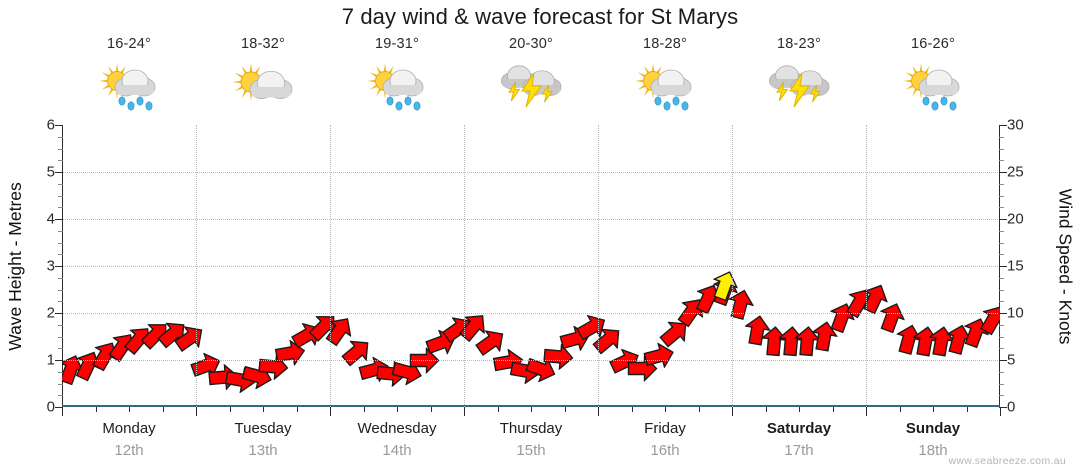 Image resolution: width=1080 pixels, height=475 pixels. Describe the element at coordinates (129, 450) in the screenshot. I see `day-date: 12th` at that location.